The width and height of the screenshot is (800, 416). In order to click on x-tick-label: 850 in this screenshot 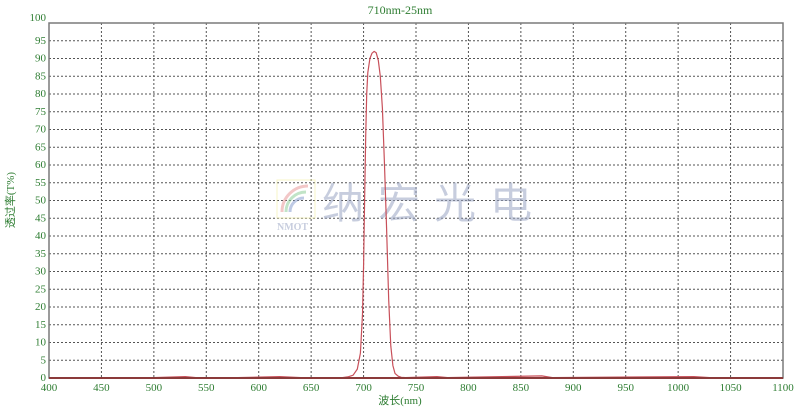, I will do `click(521, 388)`.